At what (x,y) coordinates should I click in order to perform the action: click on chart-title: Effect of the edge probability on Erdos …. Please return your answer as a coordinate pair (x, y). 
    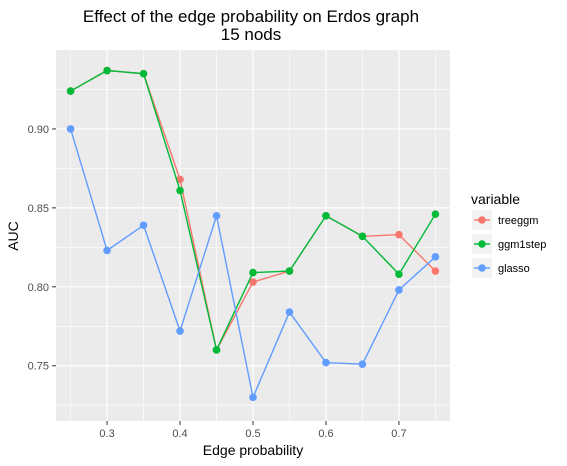
    Looking at the image, I should click on (251, 16).